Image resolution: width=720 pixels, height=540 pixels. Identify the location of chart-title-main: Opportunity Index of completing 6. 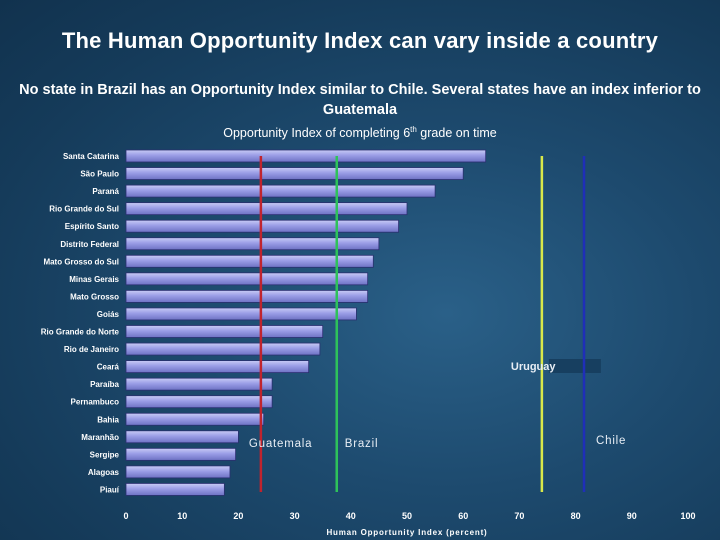
(317, 133).